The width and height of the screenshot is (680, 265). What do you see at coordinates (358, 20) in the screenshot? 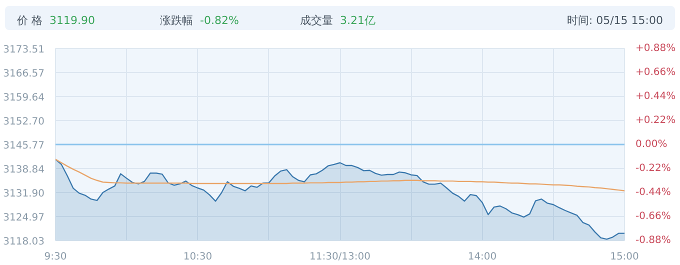
I see `text: 3.21亿` at bounding box center [358, 20].